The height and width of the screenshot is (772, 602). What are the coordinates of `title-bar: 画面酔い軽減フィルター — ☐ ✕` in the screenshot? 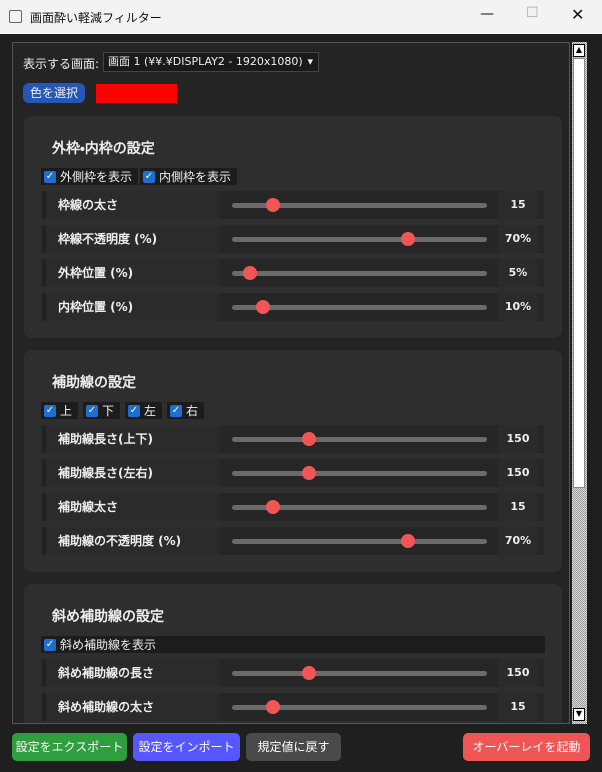 It's located at (301, 17).